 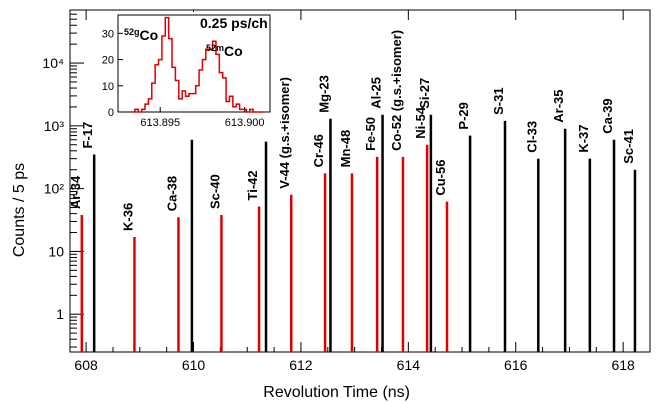 I want to click on peak-label: Sc-40, so click(x=214, y=191).